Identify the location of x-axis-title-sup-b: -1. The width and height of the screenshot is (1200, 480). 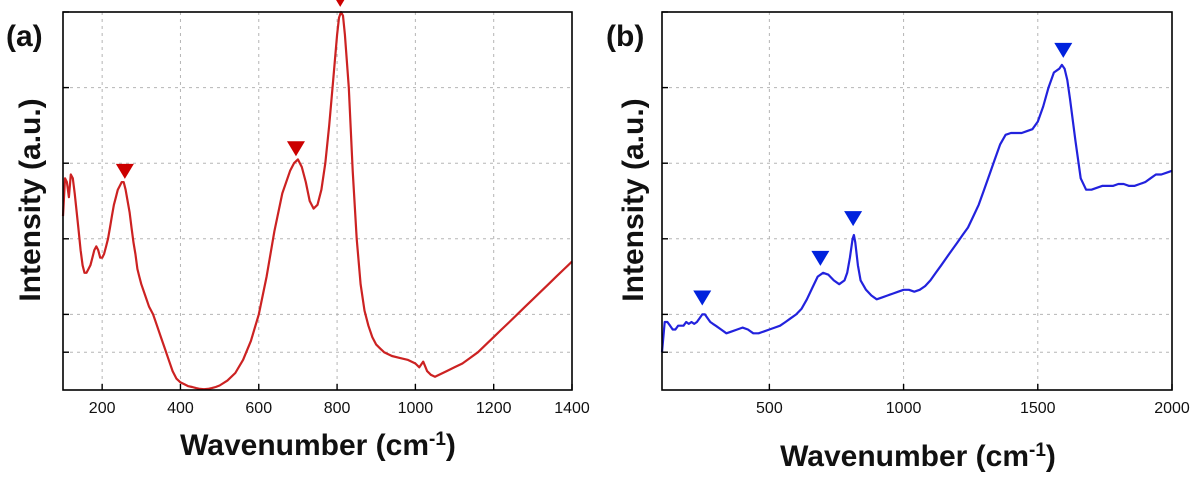
(1037, 450).